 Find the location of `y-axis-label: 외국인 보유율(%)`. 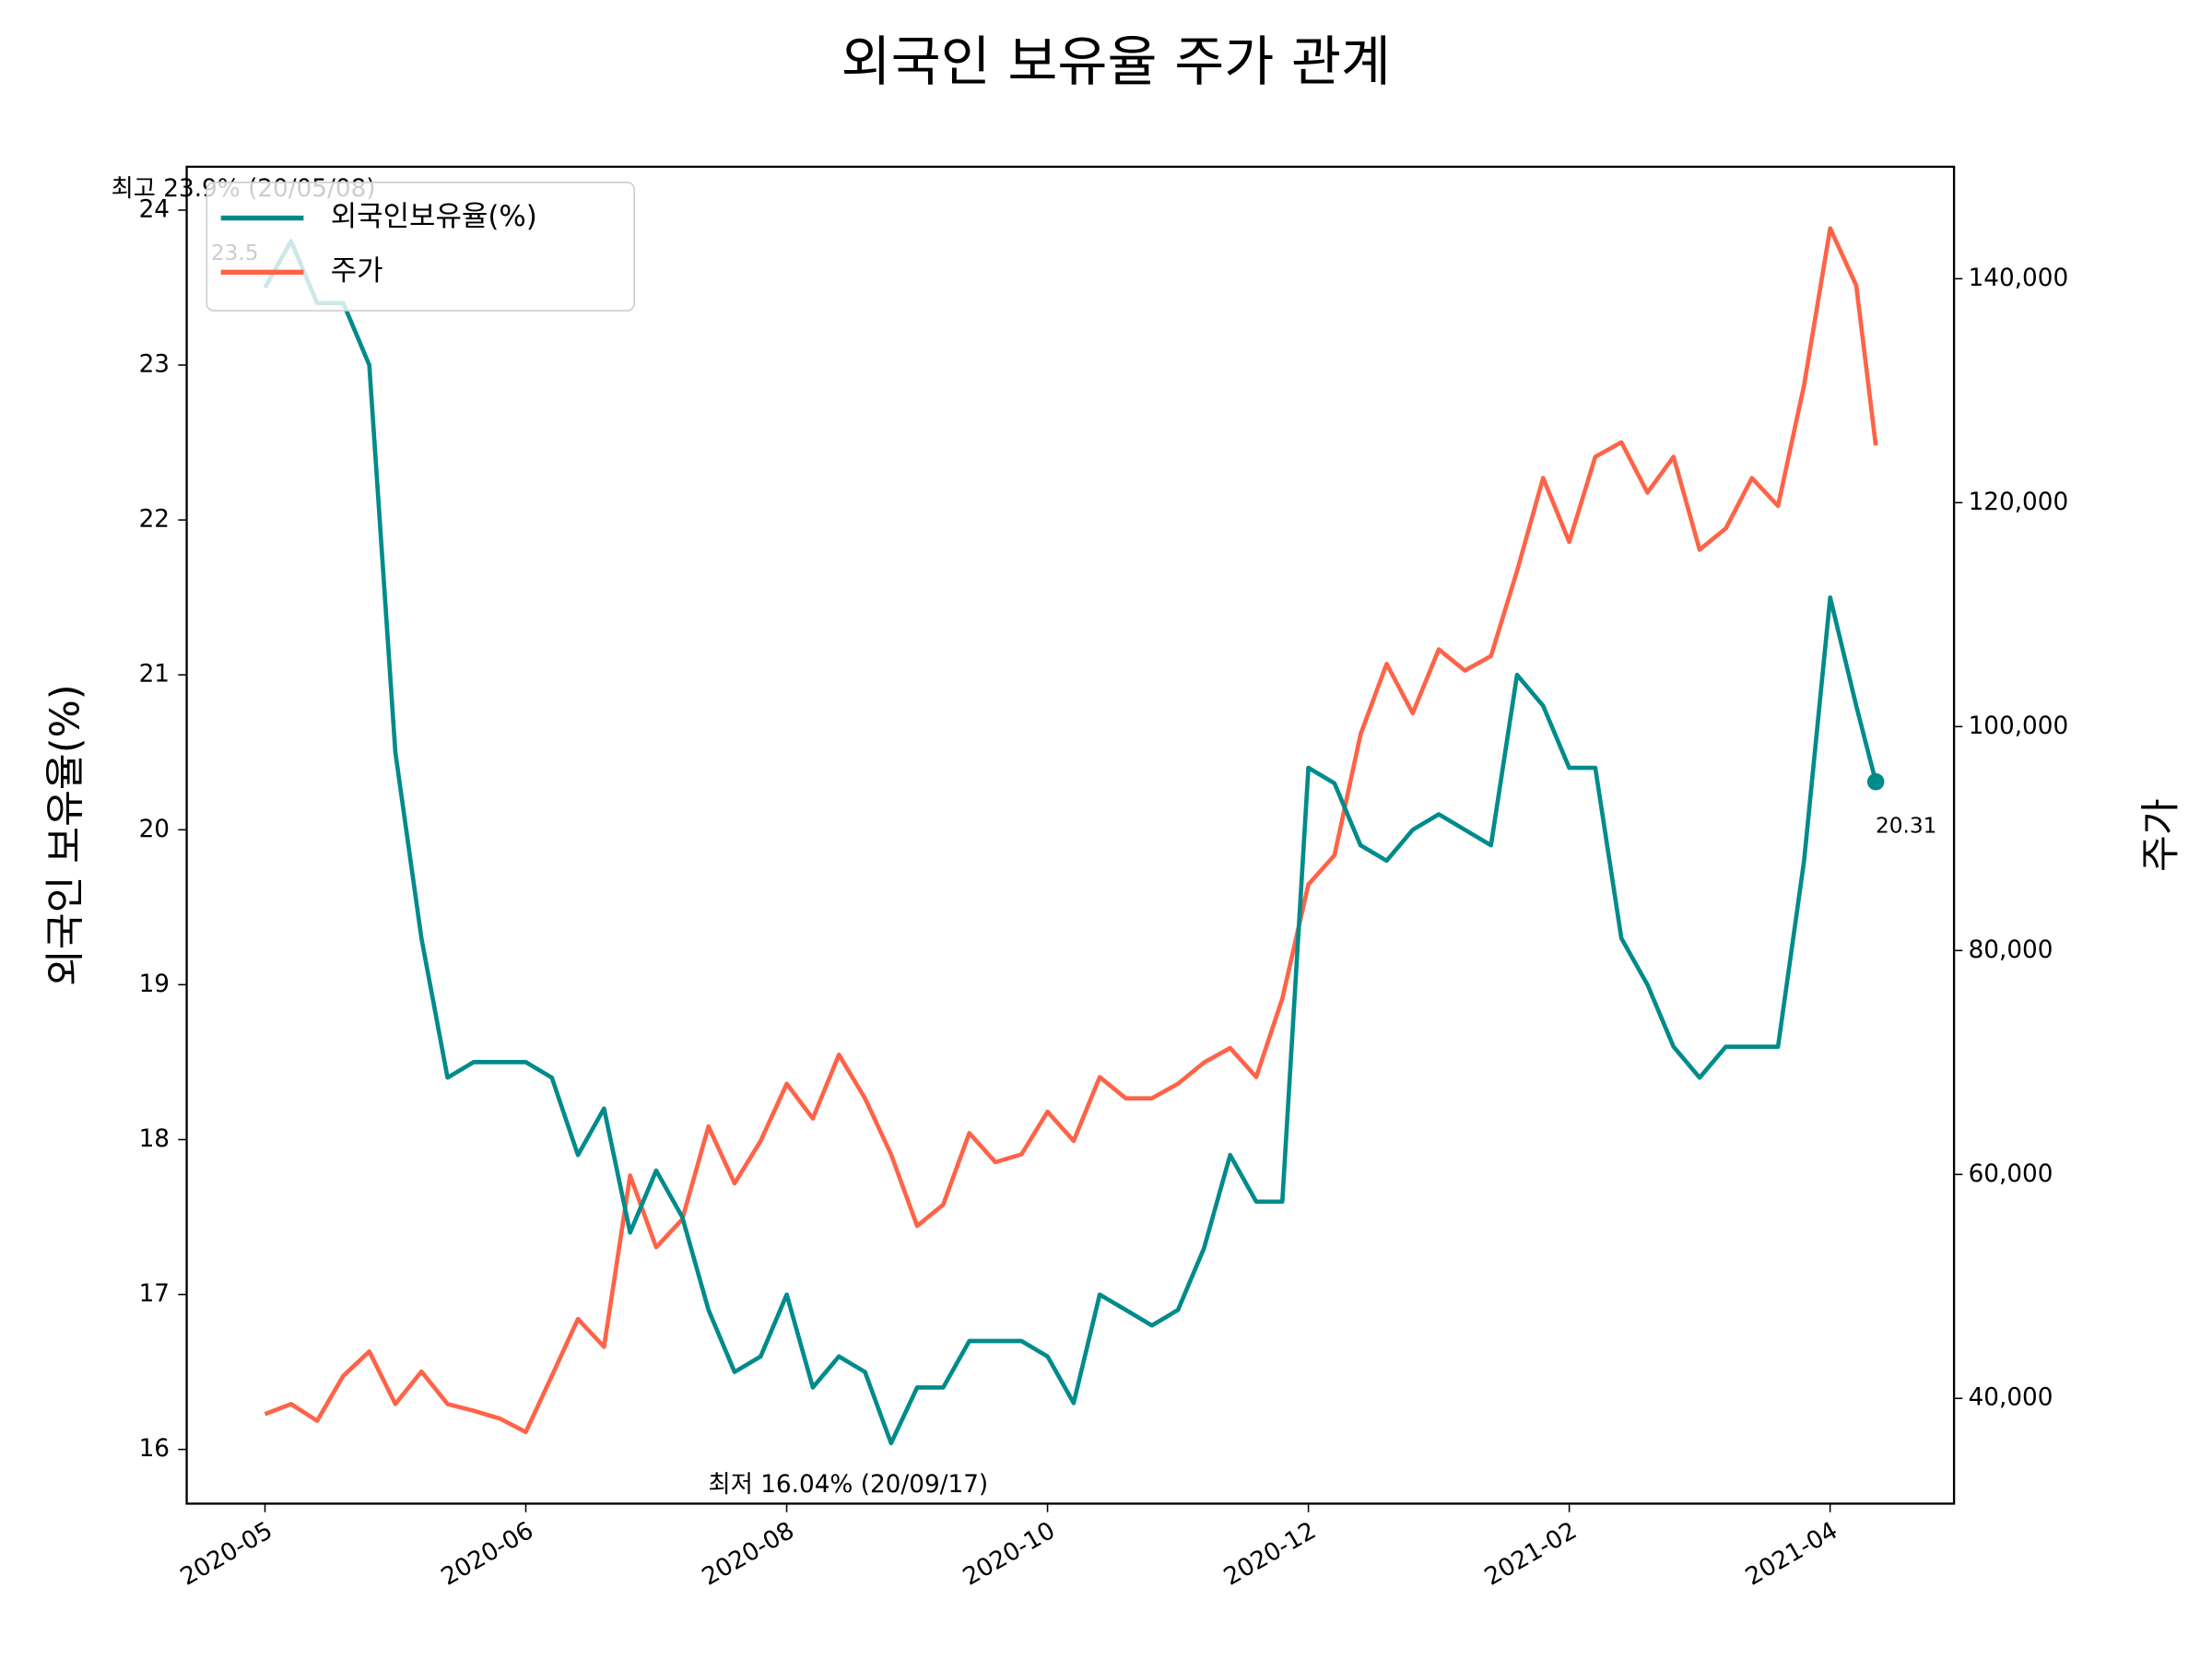

y-axis-label: 외국인 보유율(%) is located at coordinates (66, 835).